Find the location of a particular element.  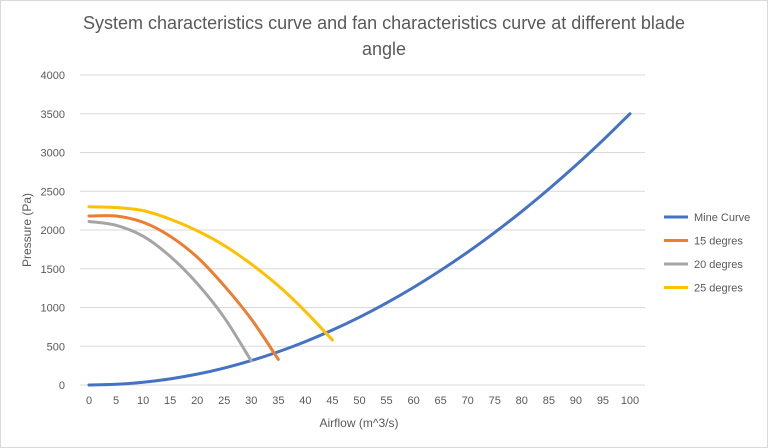

x-tick-label: 50 is located at coordinates (359, 401).